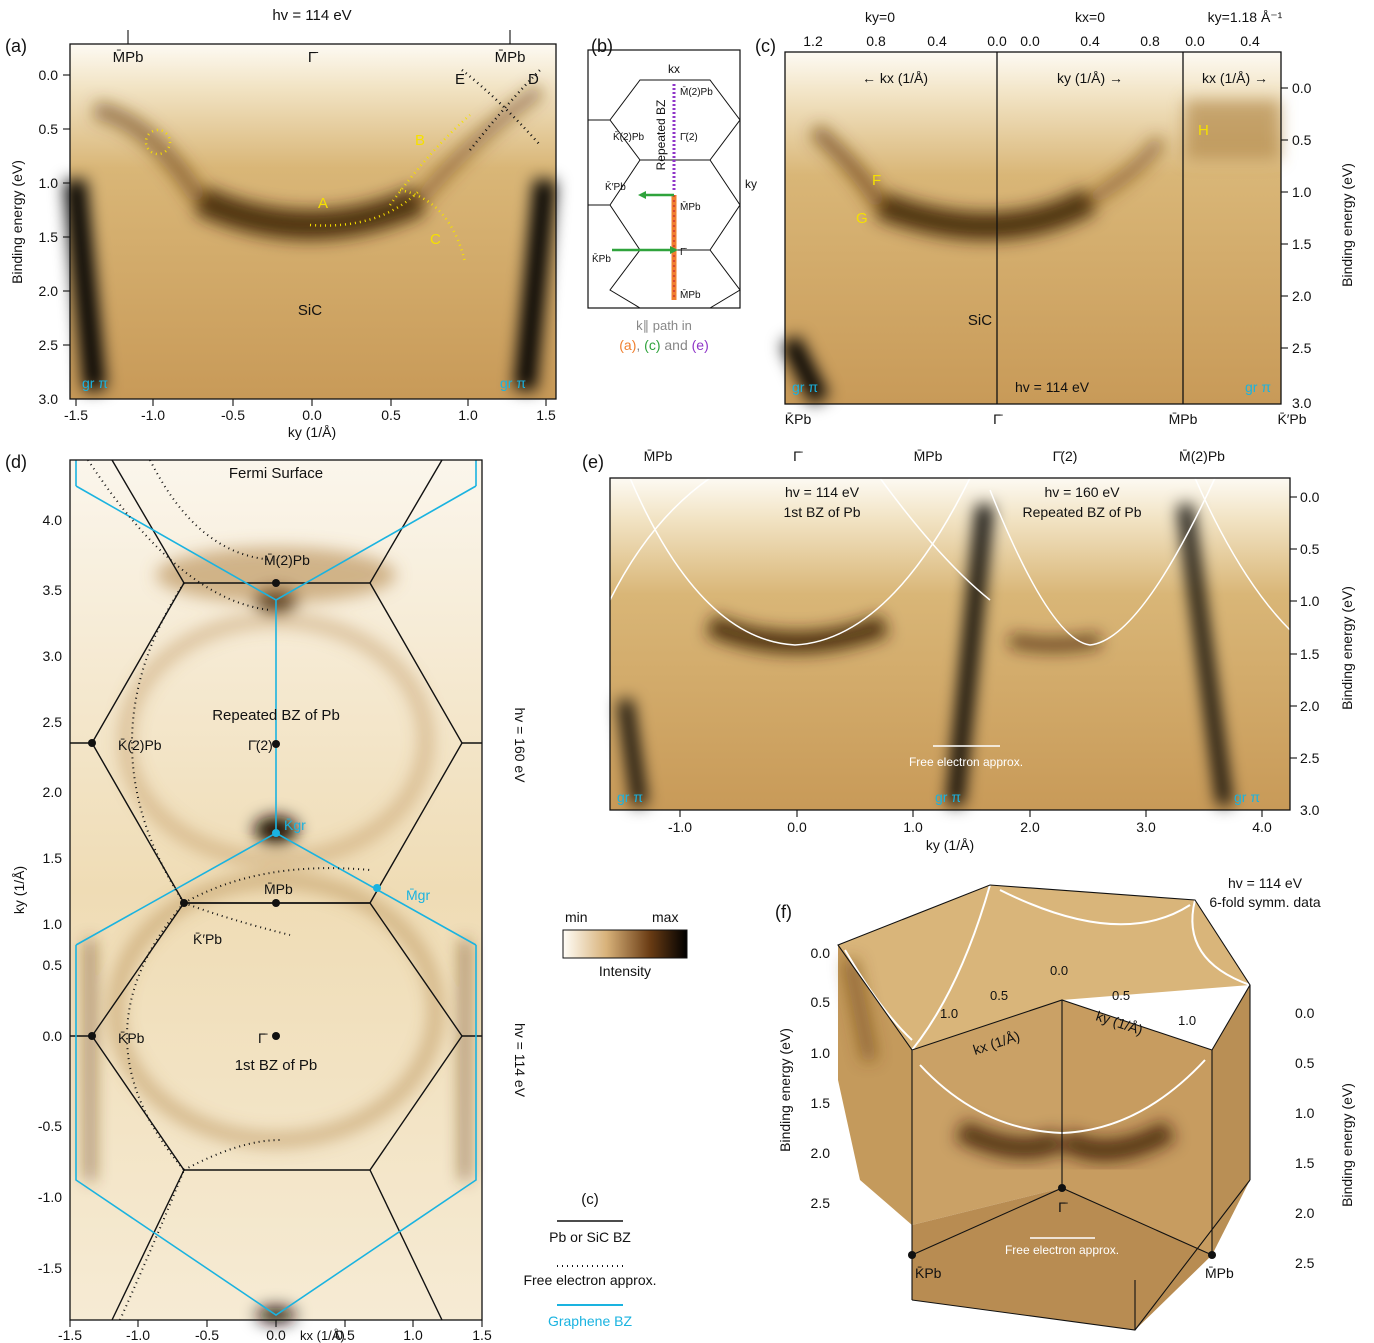 This screenshot has width=1374, height=1343. I want to click on panel-e-yticks: 0.0 0.5 1.0 1.5 2.0 2.5 3.0, so click(1310, 653).